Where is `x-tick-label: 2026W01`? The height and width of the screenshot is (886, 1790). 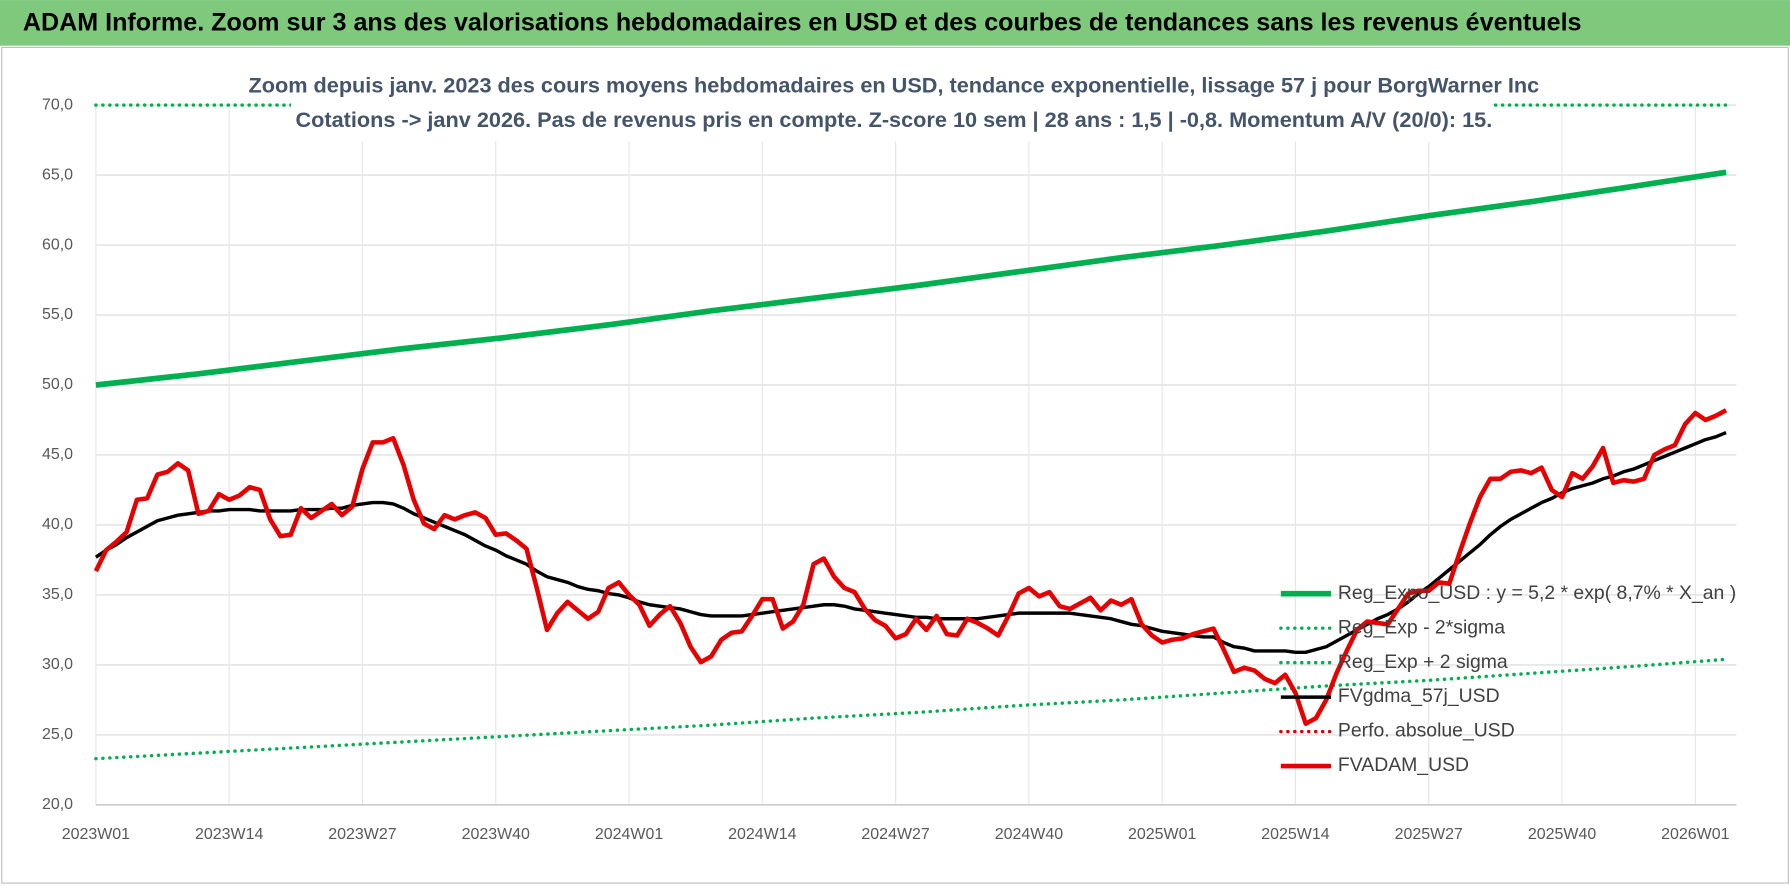 x-tick-label: 2026W01 is located at coordinates (1695, 834).